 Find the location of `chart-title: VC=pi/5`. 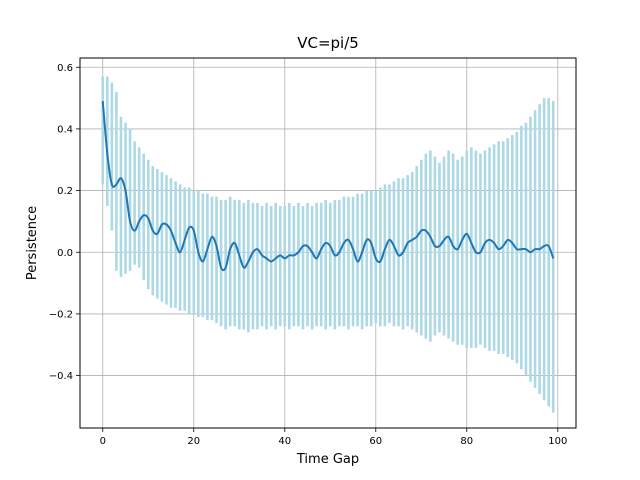

chart-title: VC=pi/5 is located at coordinates (328, 43).